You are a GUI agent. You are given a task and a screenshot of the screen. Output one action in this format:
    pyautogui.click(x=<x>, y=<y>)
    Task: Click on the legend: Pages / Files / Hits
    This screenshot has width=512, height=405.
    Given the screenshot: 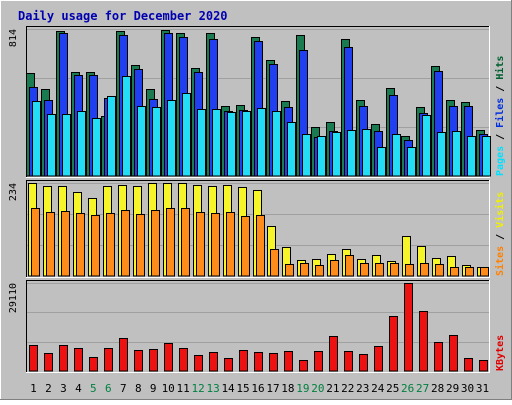 What is the action you would take?
    pyautogui.click(x=500, y=116)
    